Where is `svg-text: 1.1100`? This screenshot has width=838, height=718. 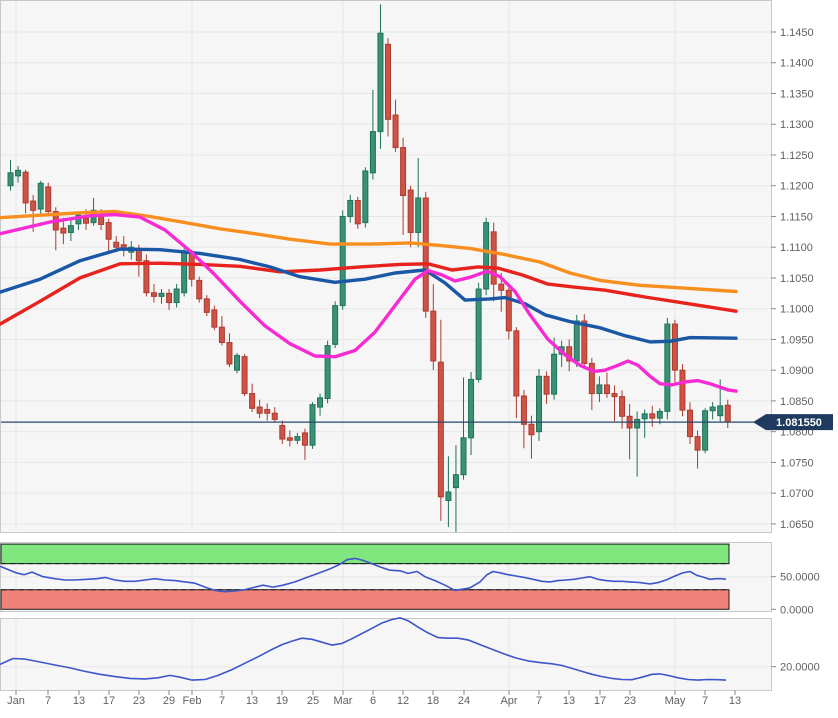 svg-text: 1.1100 is located at coordinates (796, 248).